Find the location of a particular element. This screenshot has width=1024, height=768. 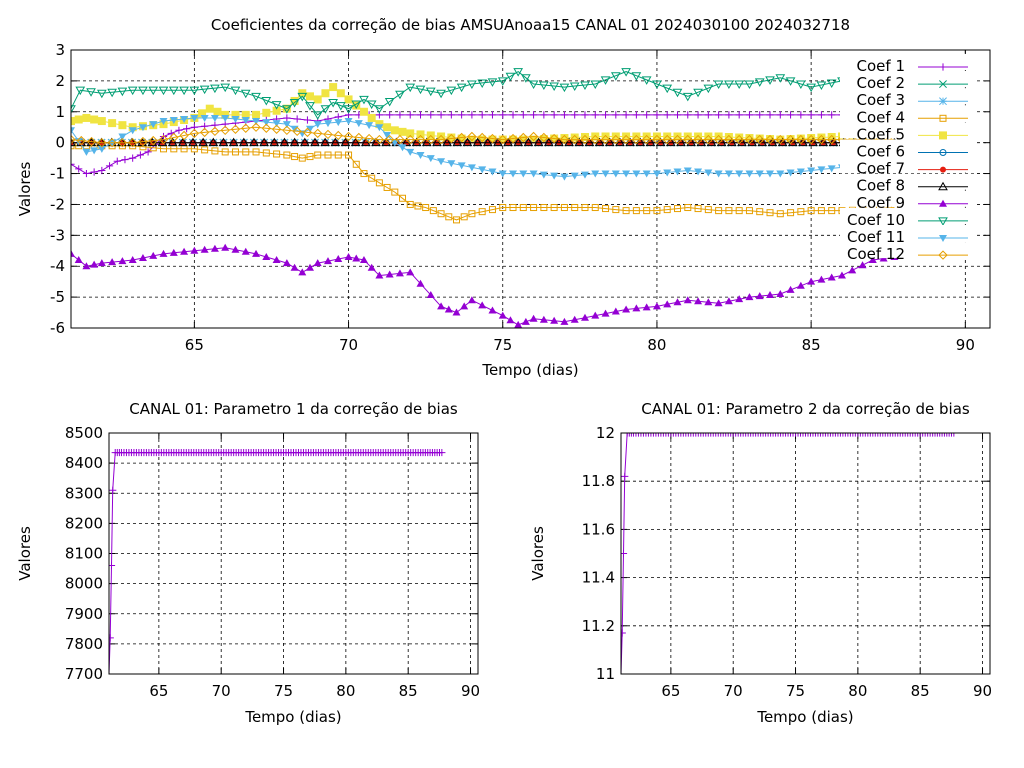

legend-label: Coef 3 is located at coordinates (881, 100).